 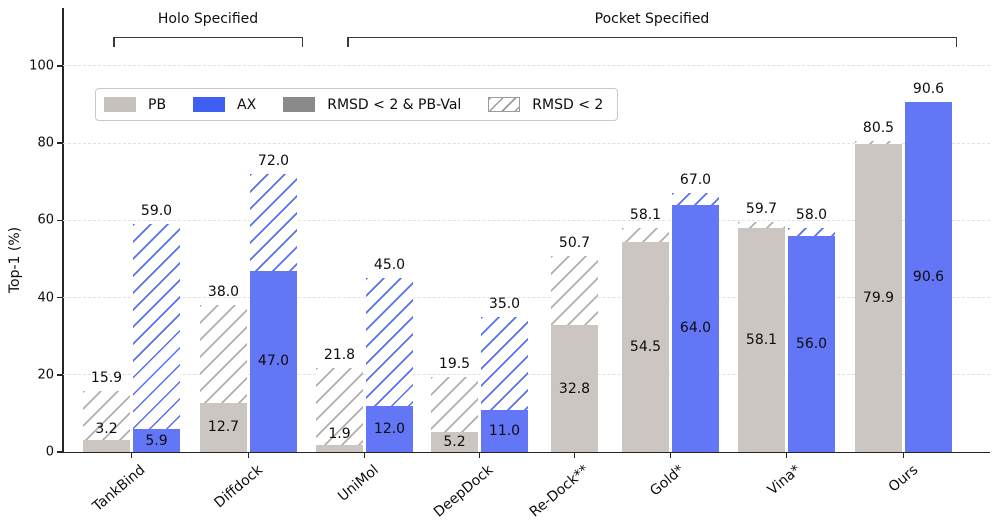 I want to click on bar-ax-hatched-Vina*, so click(x=811, y=232).